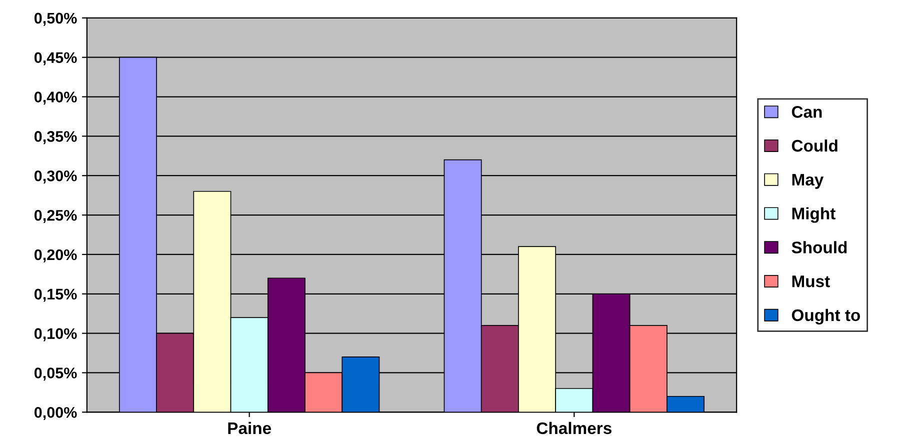 Image resolution: width=915 pixels, height=448 pixels. I want to click on x-tick-label: Paine, so click(250, 428).